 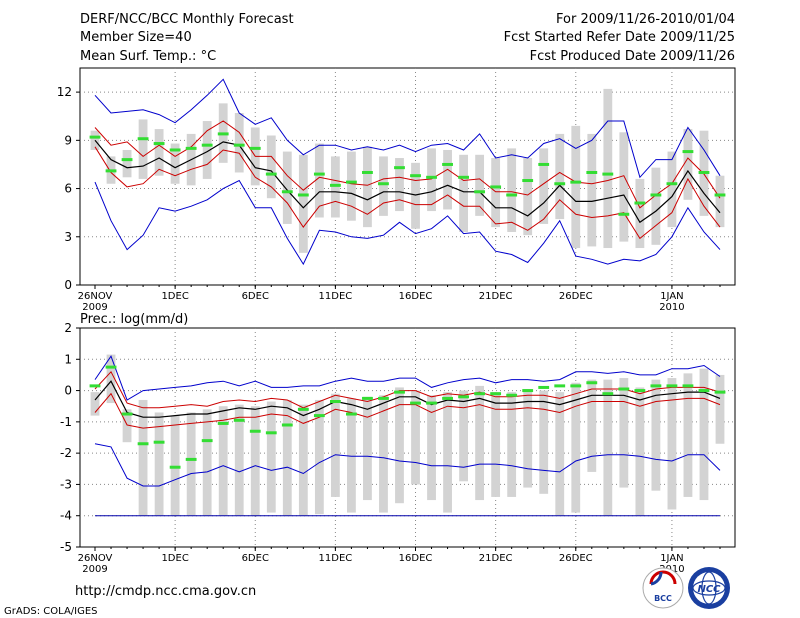 I want to click on y-tick-label: -1, so click(x=66, y=422).